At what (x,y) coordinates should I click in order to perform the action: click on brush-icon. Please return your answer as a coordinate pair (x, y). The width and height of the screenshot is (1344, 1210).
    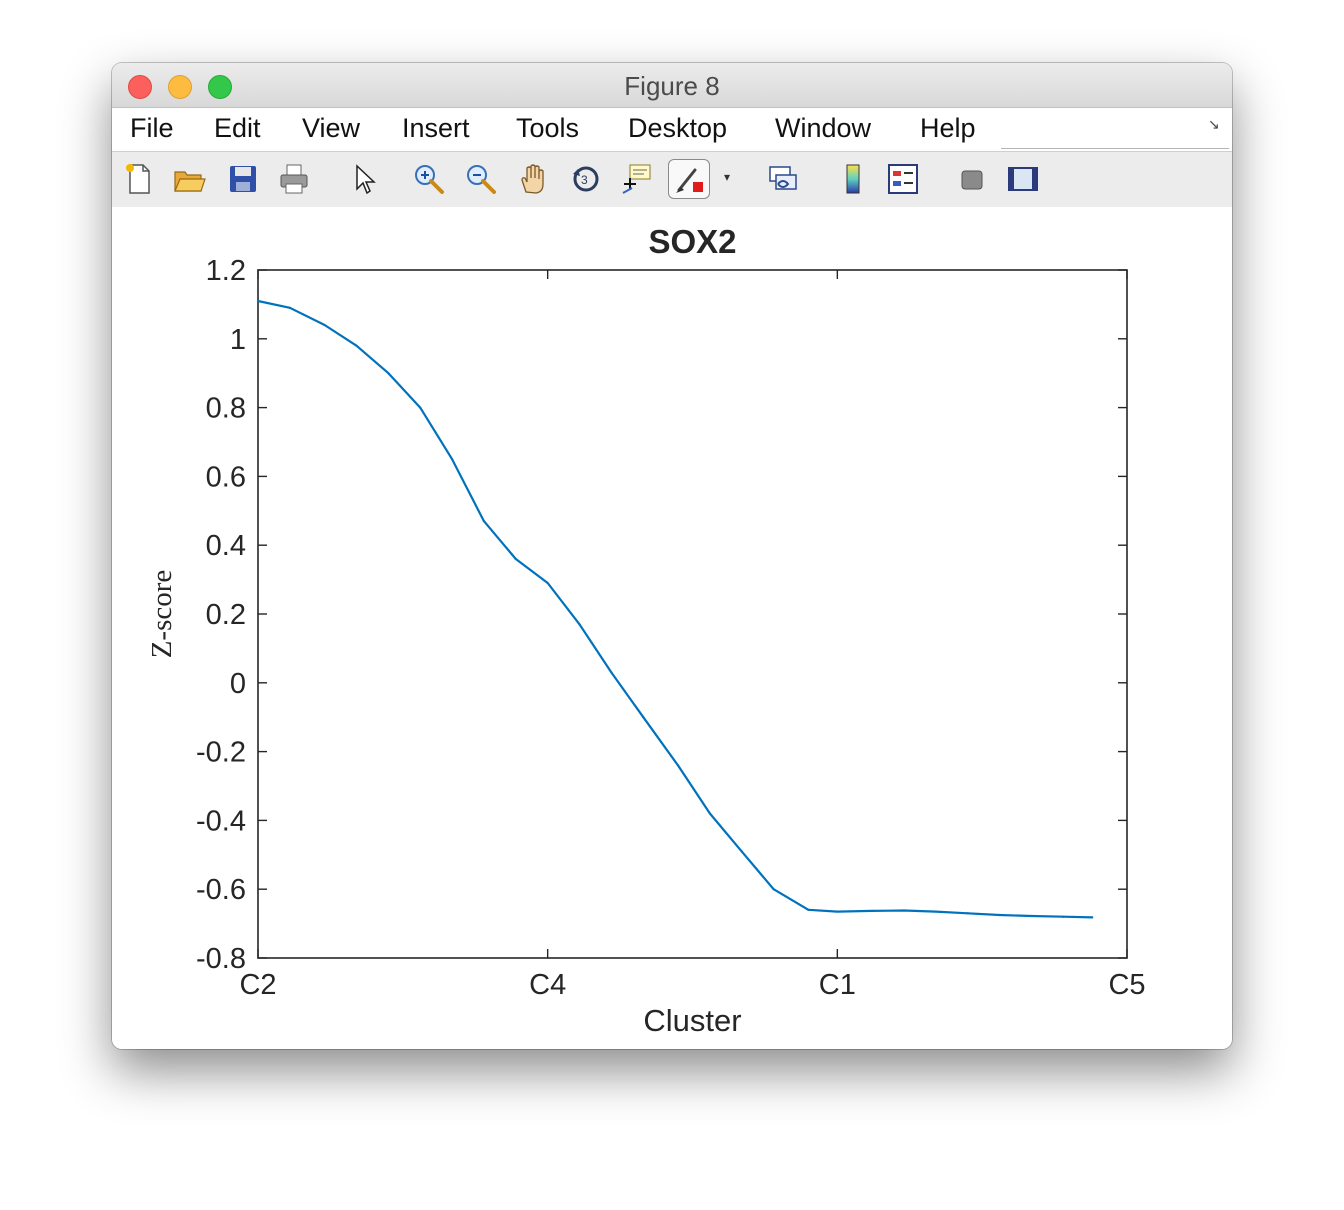
    Looking at the image, I should click on (689, 180).